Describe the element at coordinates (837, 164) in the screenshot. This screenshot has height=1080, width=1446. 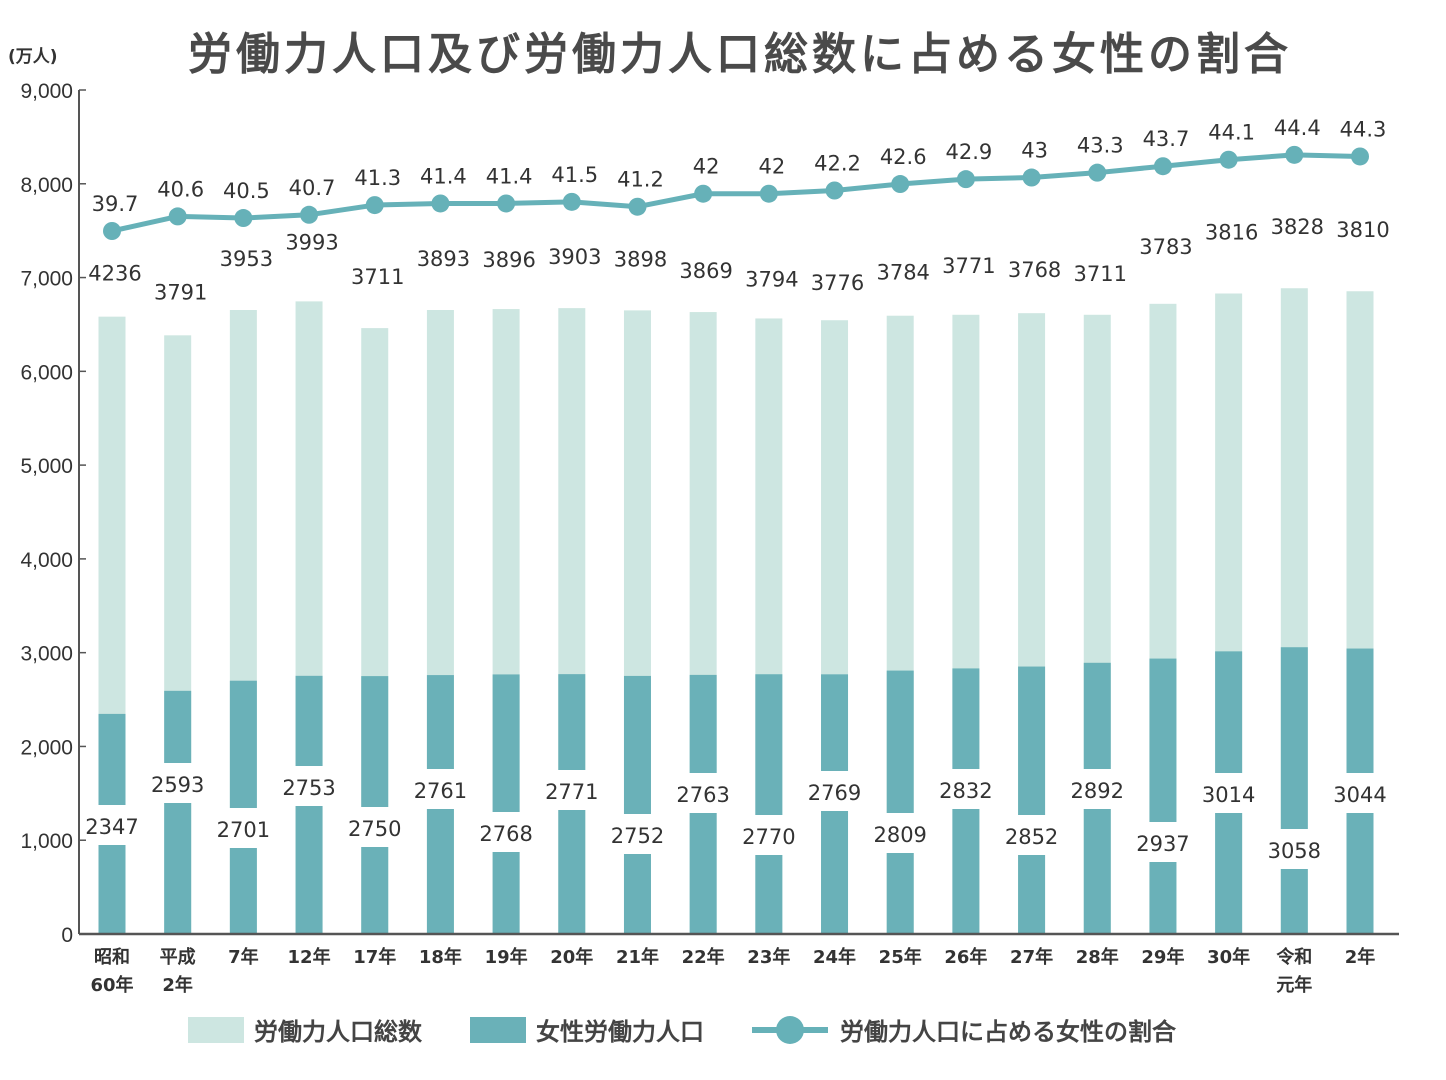
I see `ratio-value-label: 42.2` at that location.